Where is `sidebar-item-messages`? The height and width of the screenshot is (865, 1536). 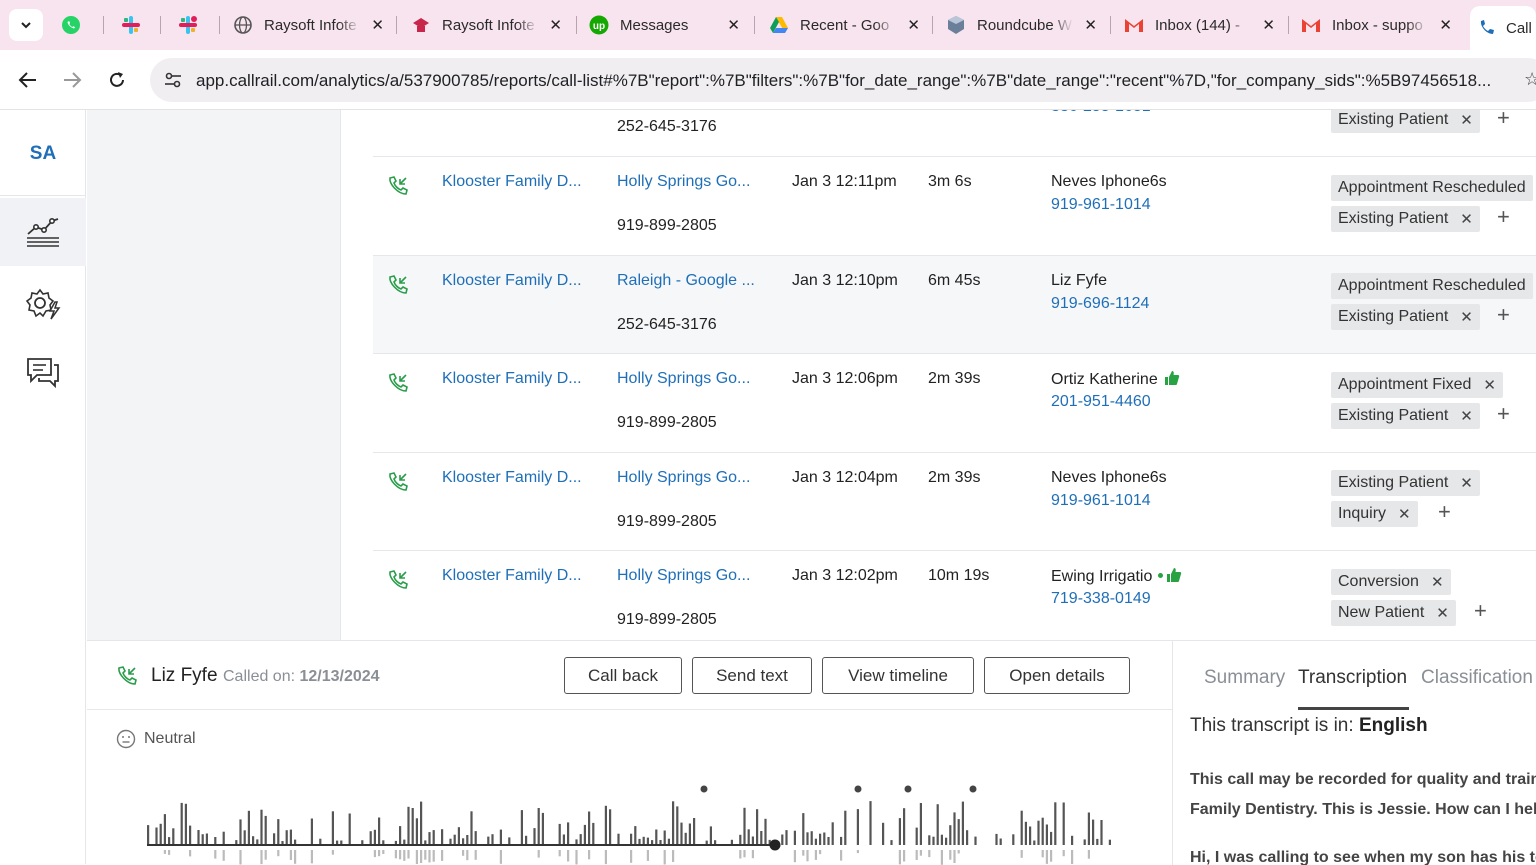 sidebar-item-messages is located at coordinates (43, 372).